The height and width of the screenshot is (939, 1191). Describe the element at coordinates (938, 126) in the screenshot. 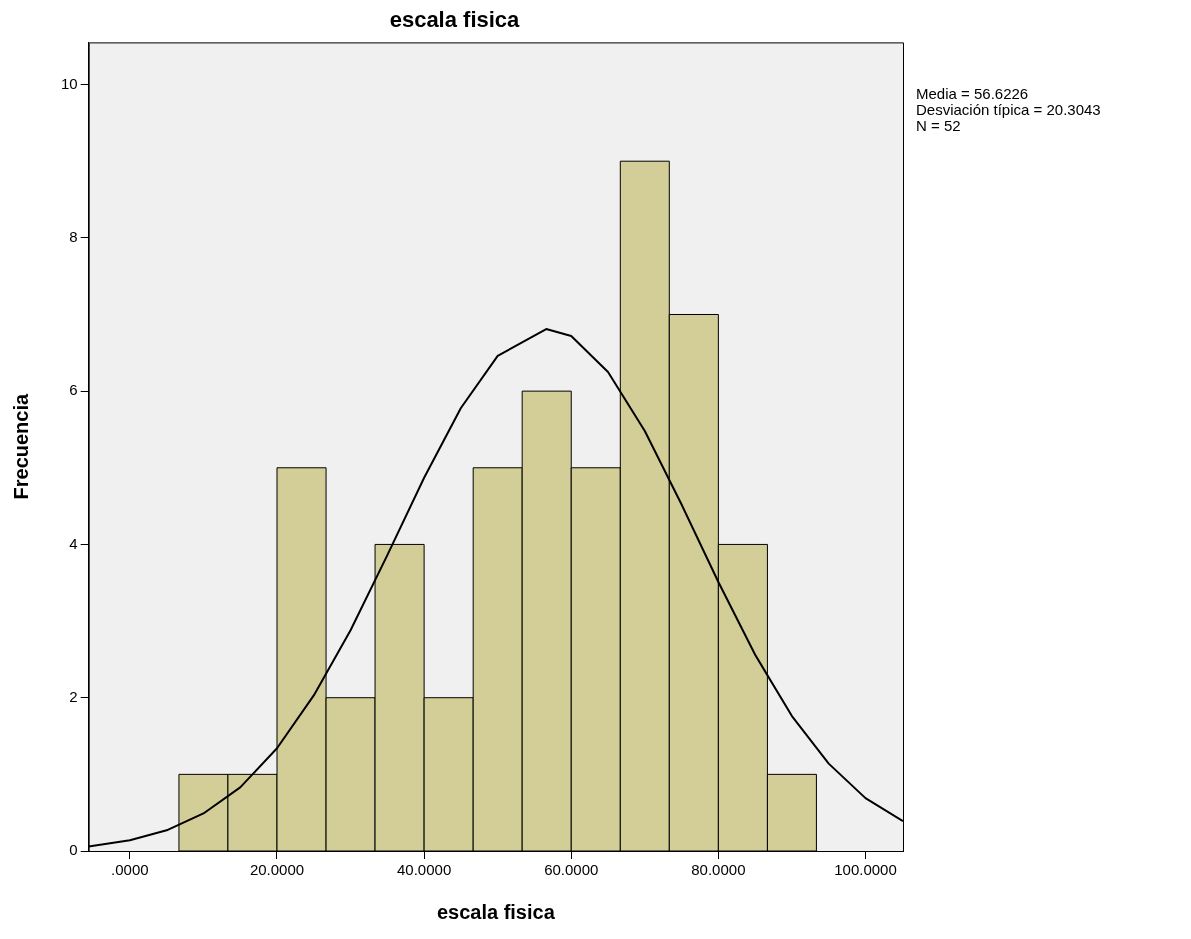

I see `text: N = 52` at that location.